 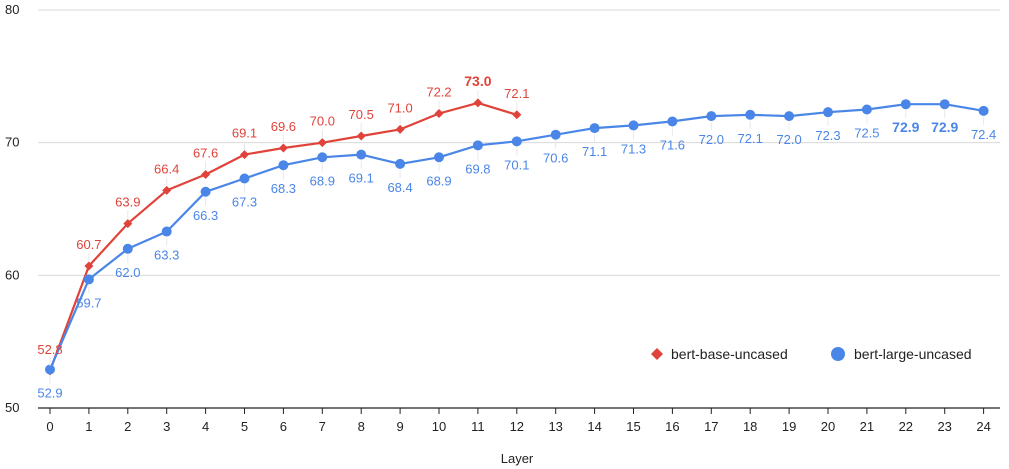 What do you see at coordinates (244, 201) in the screenshot?
I see `data-label: 67.3` at bounding box center [244, 201].